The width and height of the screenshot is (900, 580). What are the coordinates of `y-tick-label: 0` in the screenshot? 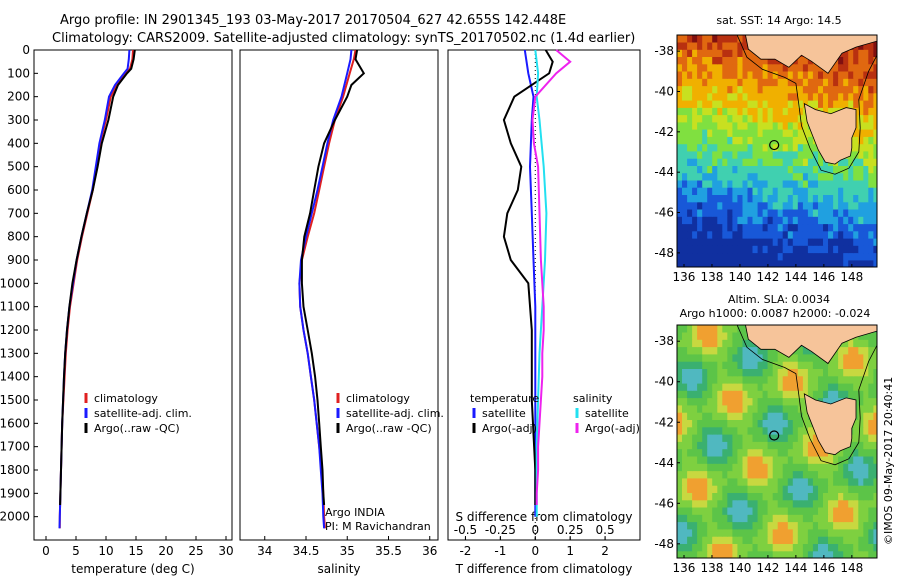 It's located at (26, 50).